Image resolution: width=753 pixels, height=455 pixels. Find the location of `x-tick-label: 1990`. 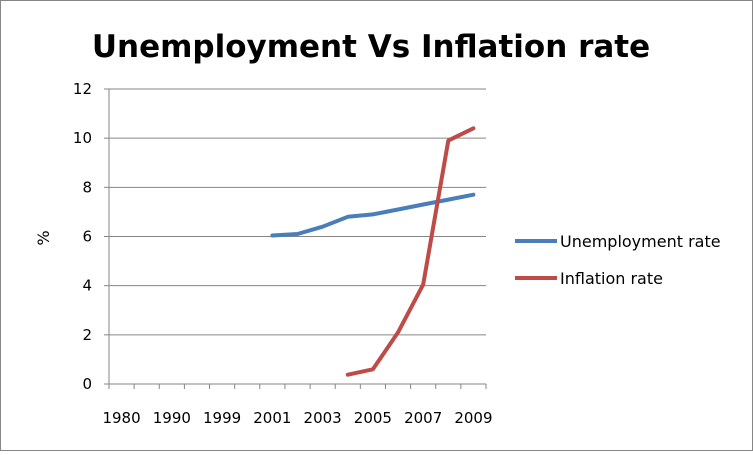

x-tick-label: 1990 is located at coordinates (172, 418).